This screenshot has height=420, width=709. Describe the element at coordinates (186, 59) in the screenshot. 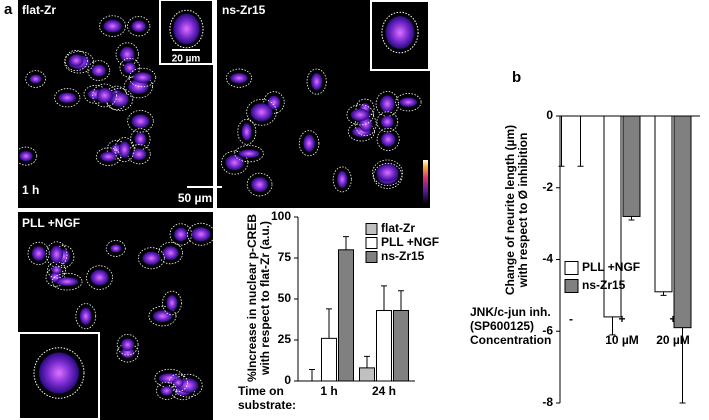

I see `scale-bar-label: 20 µm` at that location.